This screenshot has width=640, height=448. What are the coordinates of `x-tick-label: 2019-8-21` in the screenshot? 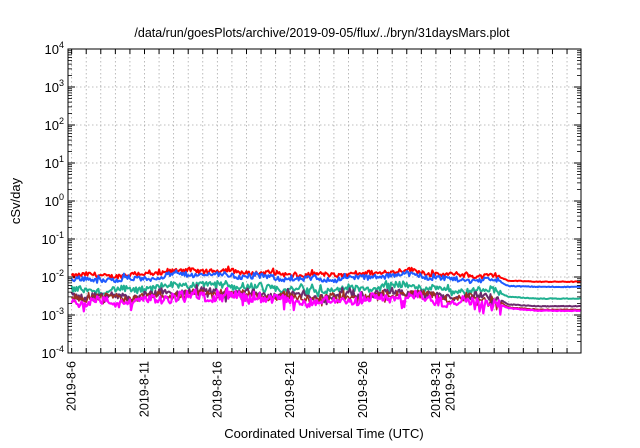 It's located at (290, 389).